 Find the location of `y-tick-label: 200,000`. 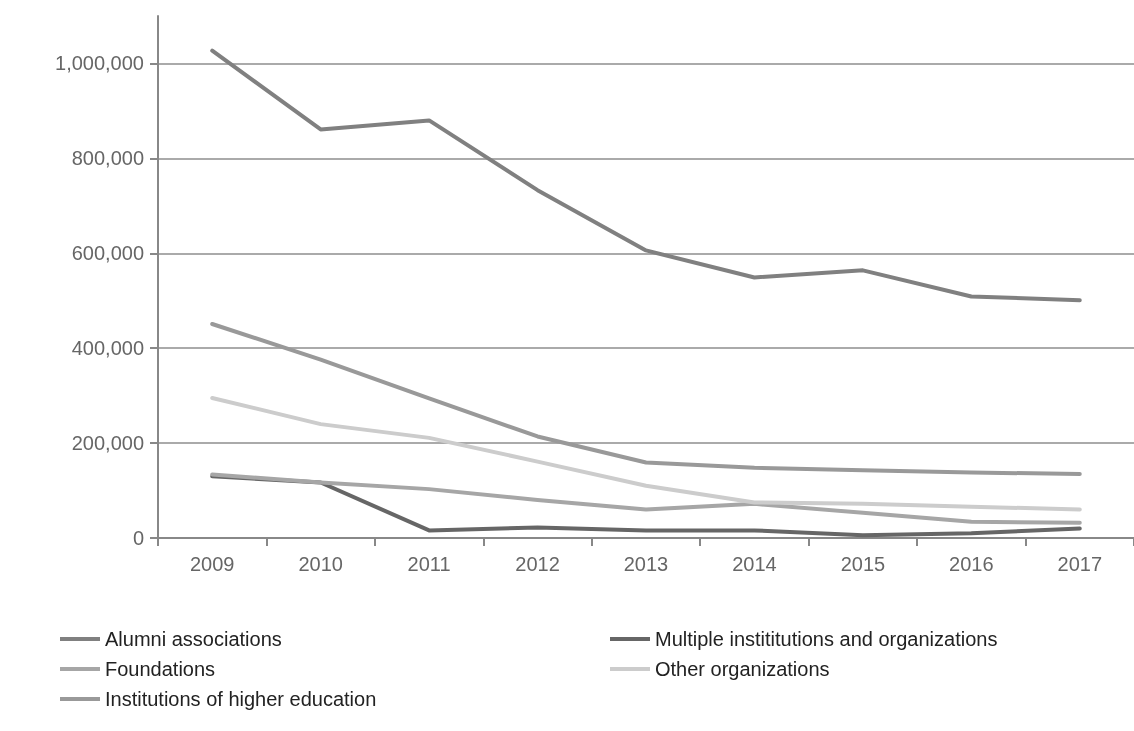

y-tick-label: 200,000 is located at coordinates (107, 443).